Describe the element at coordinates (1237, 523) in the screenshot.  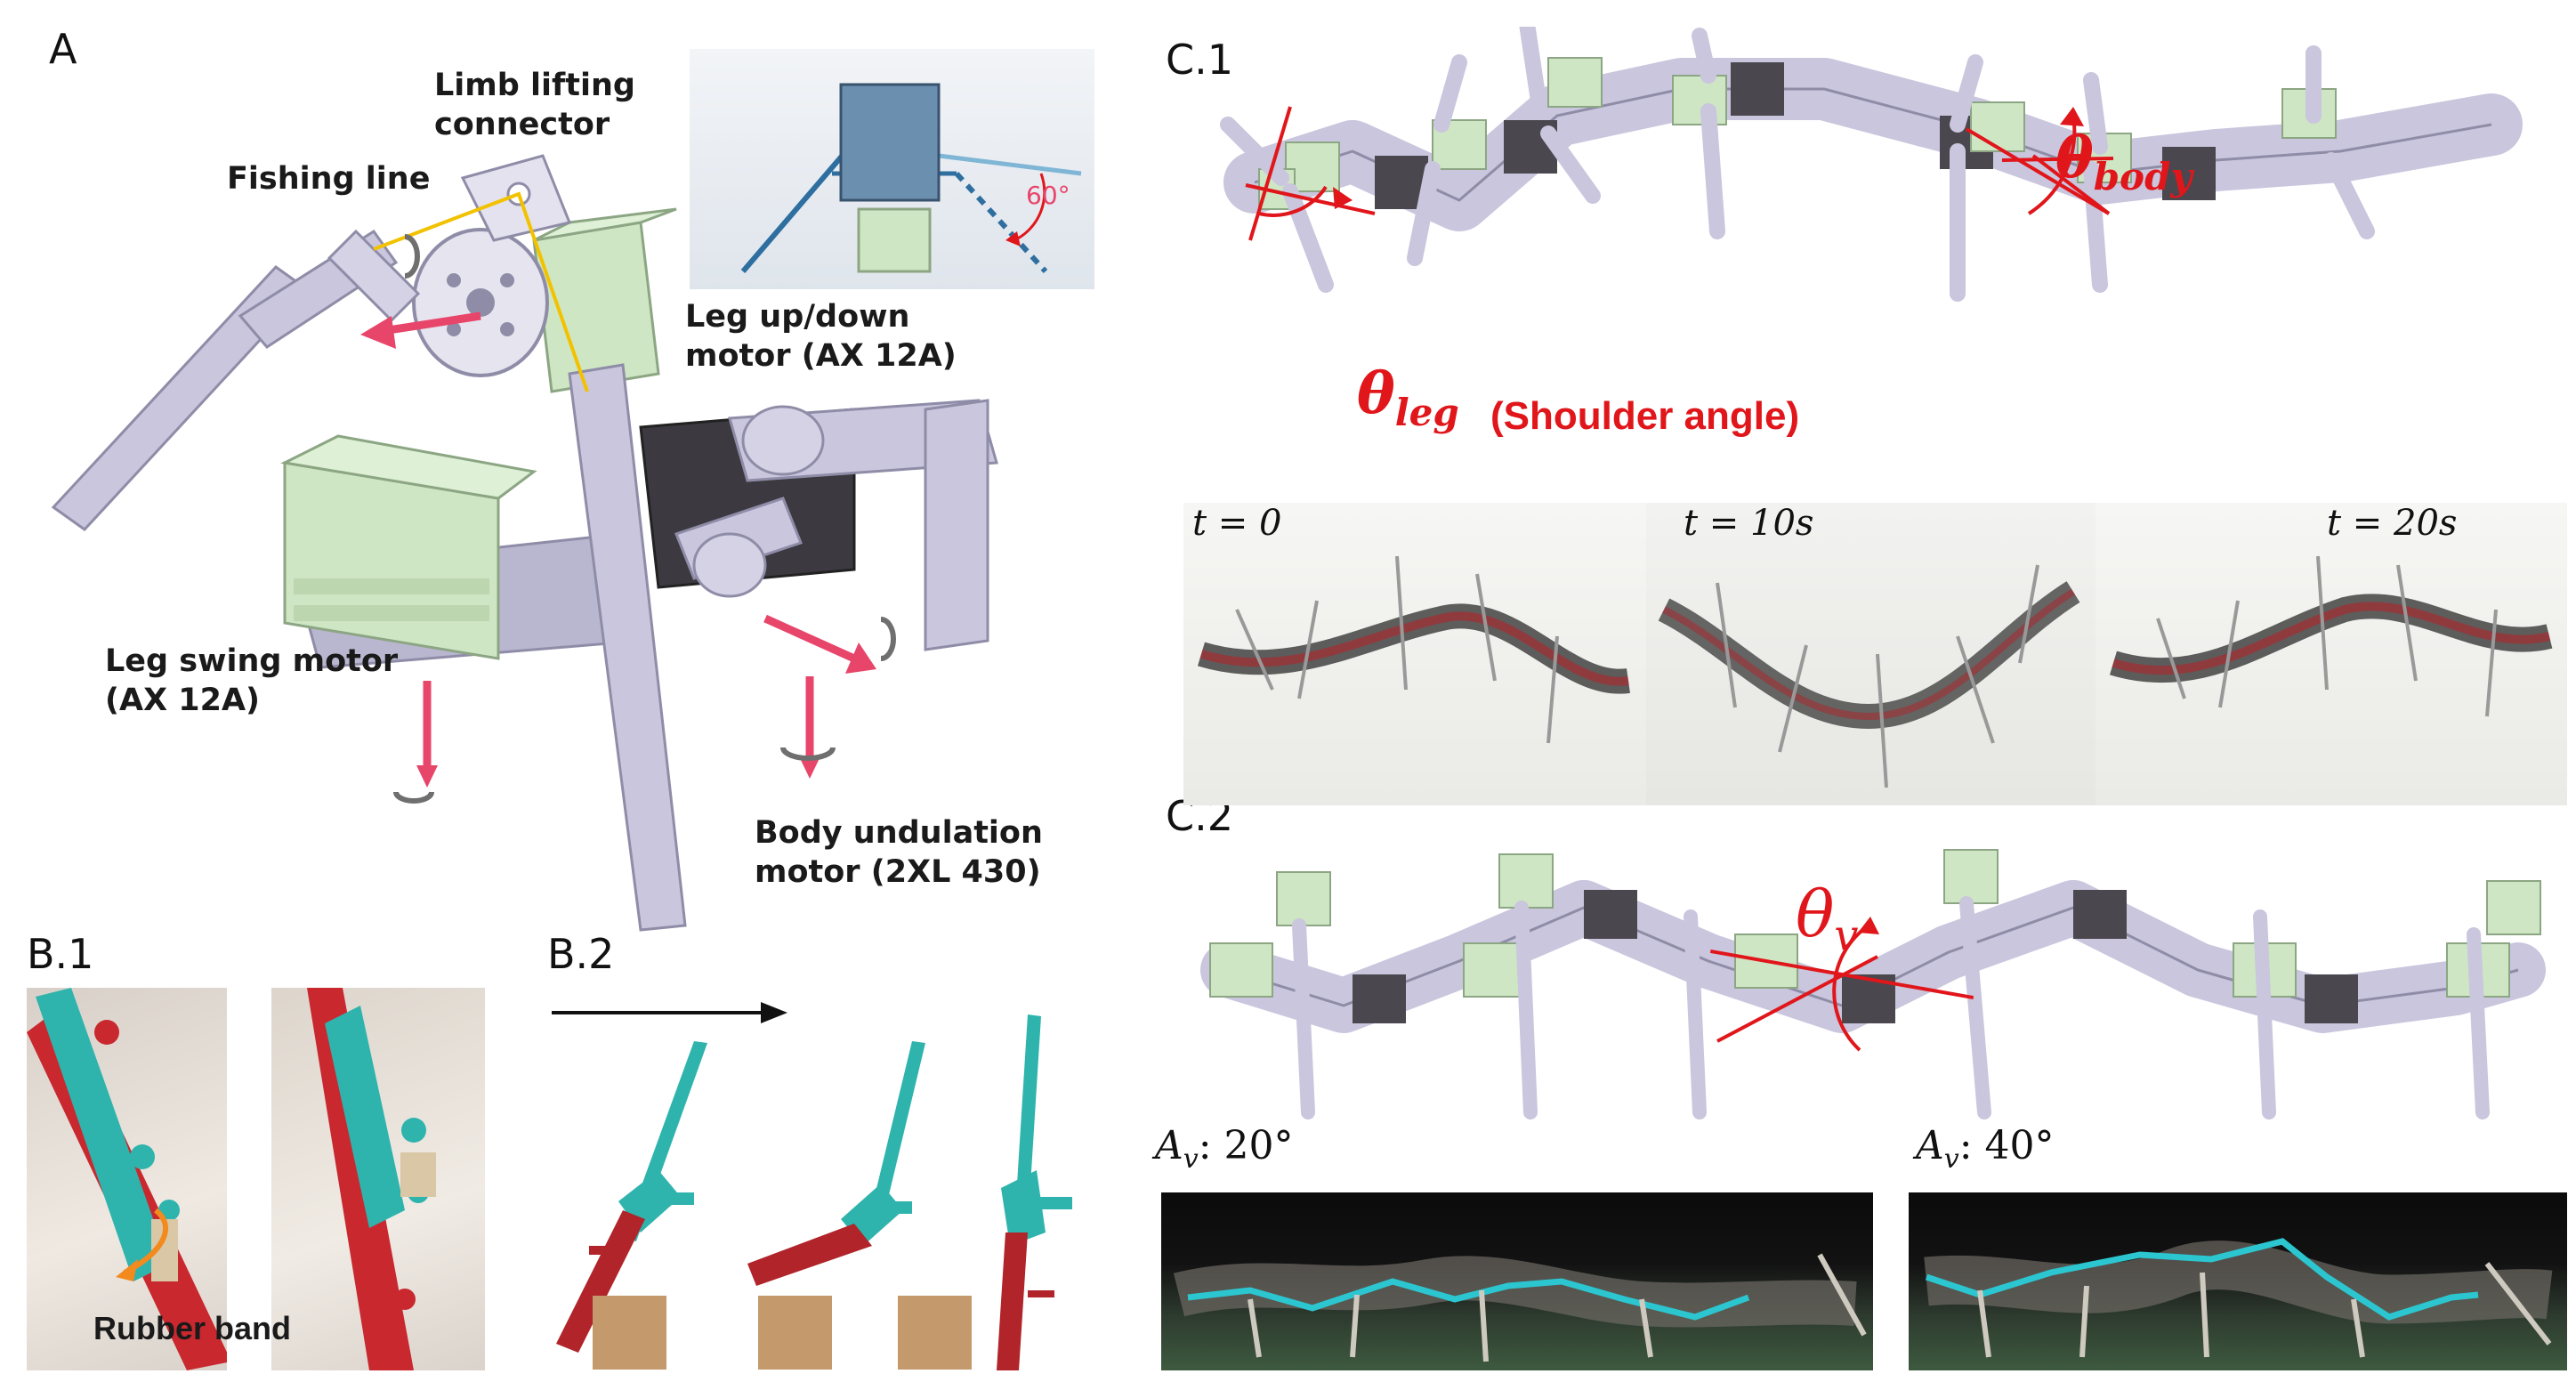
I see `time-label-0: t = 0` at that location.